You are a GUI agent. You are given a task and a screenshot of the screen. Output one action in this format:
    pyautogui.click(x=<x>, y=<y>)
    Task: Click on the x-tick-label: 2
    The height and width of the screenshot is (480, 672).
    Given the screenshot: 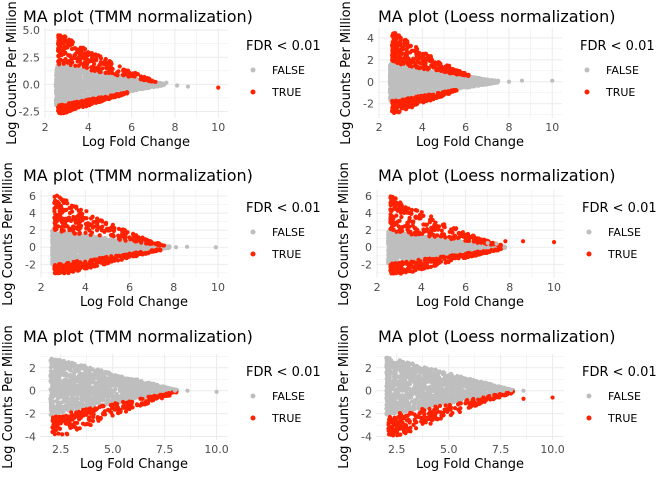 What is the action you would take?
    pyautogui.click(x=379, y=127)
    